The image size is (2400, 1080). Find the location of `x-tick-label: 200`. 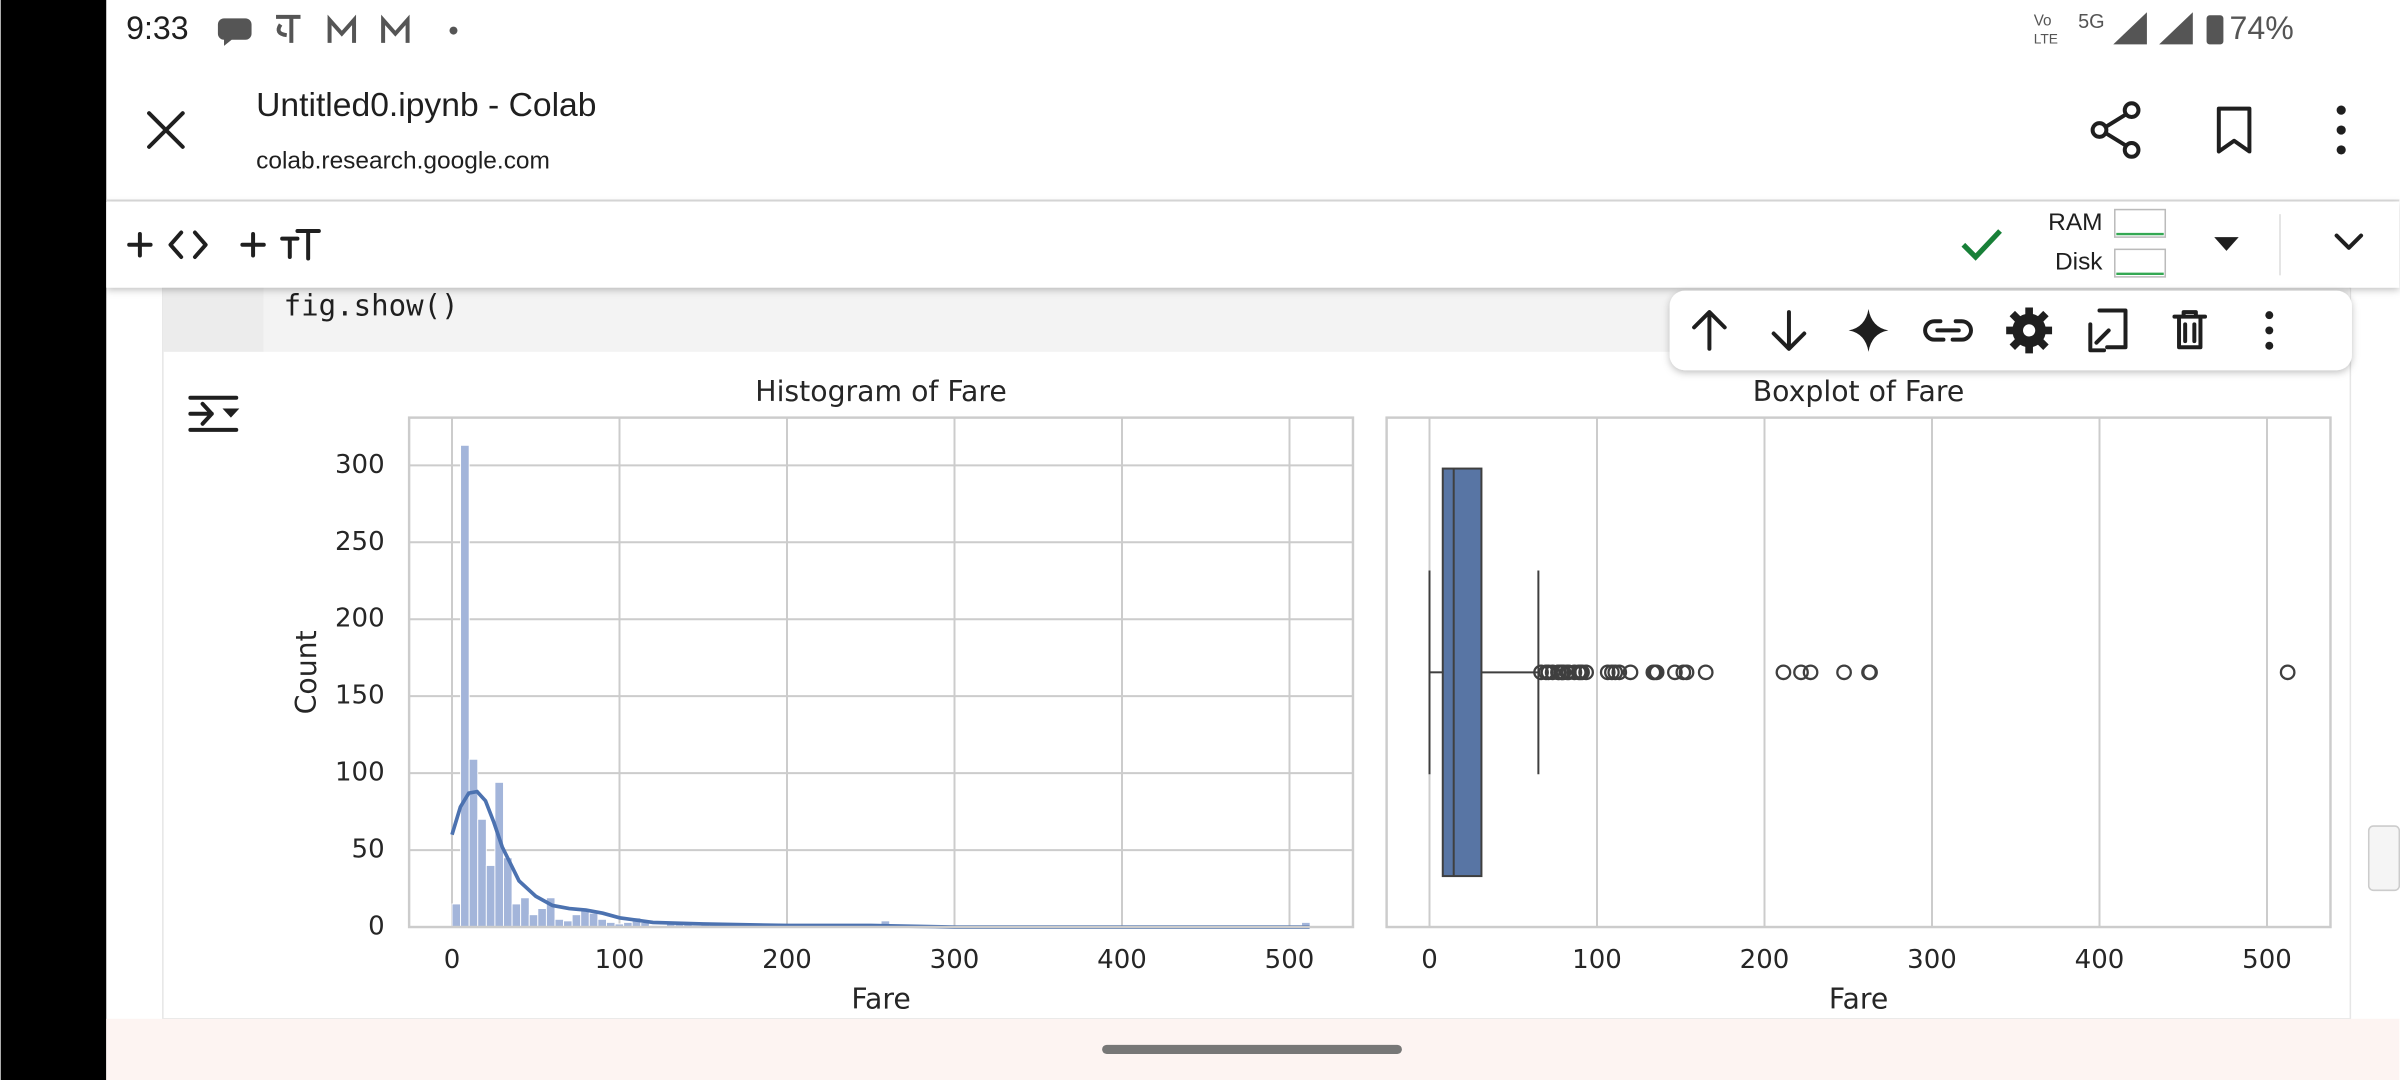

x-tick-label: 200 is located at coordinates (1765, 960).